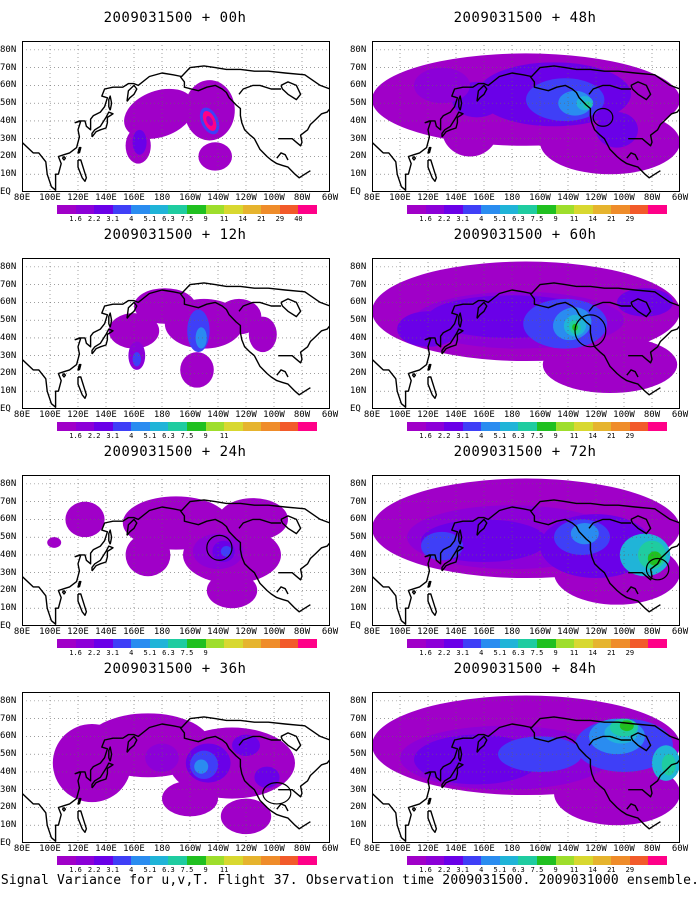 Image resolution: width=700 pixels, height=900 pixels. I want to click on lat-tick-label: 20N, so click(8, 590).